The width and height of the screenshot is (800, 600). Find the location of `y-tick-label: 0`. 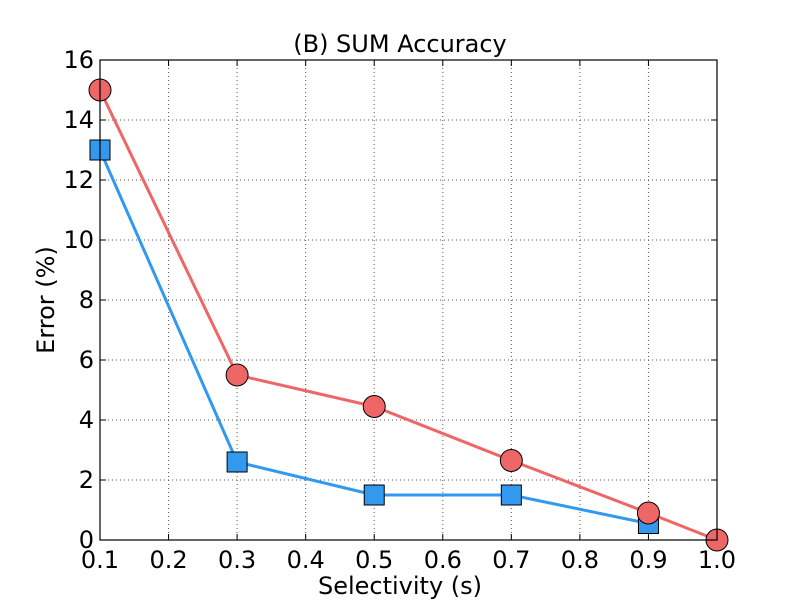

y-tick-label: 0 is located at coordinates (86, 540).